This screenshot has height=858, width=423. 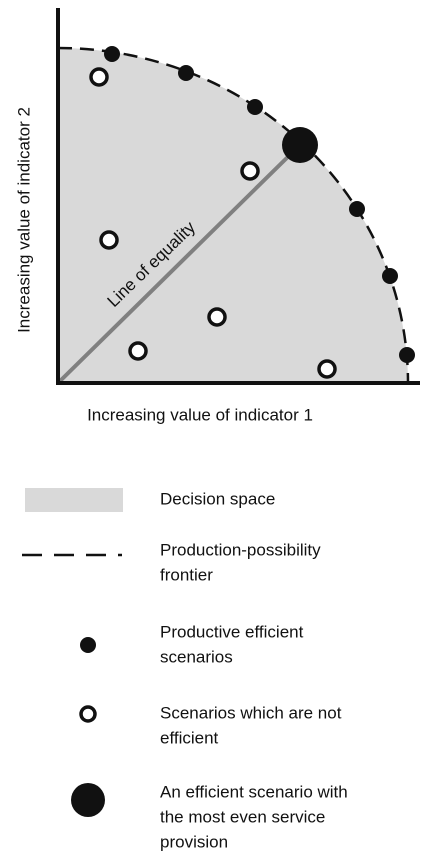 What do you see at coordinates (88, 645) in the screenshot?
I see `legend-swatch-efficient` at bounding box center [88, 645].